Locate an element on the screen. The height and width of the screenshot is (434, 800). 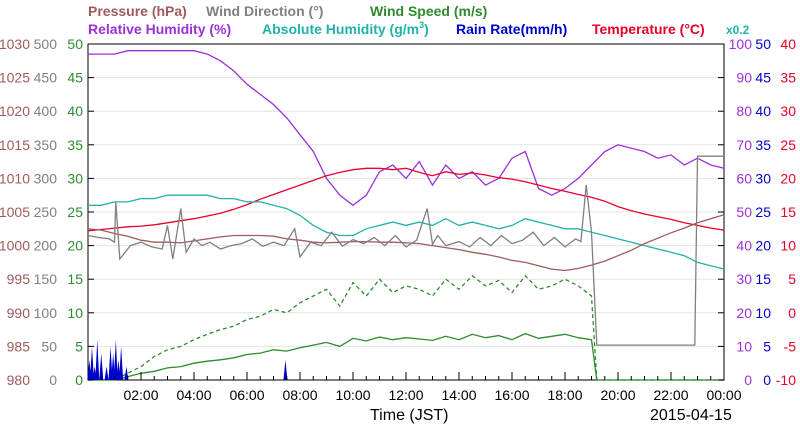
x-tick-label: 22:00 is located at coordinates (670, 395).